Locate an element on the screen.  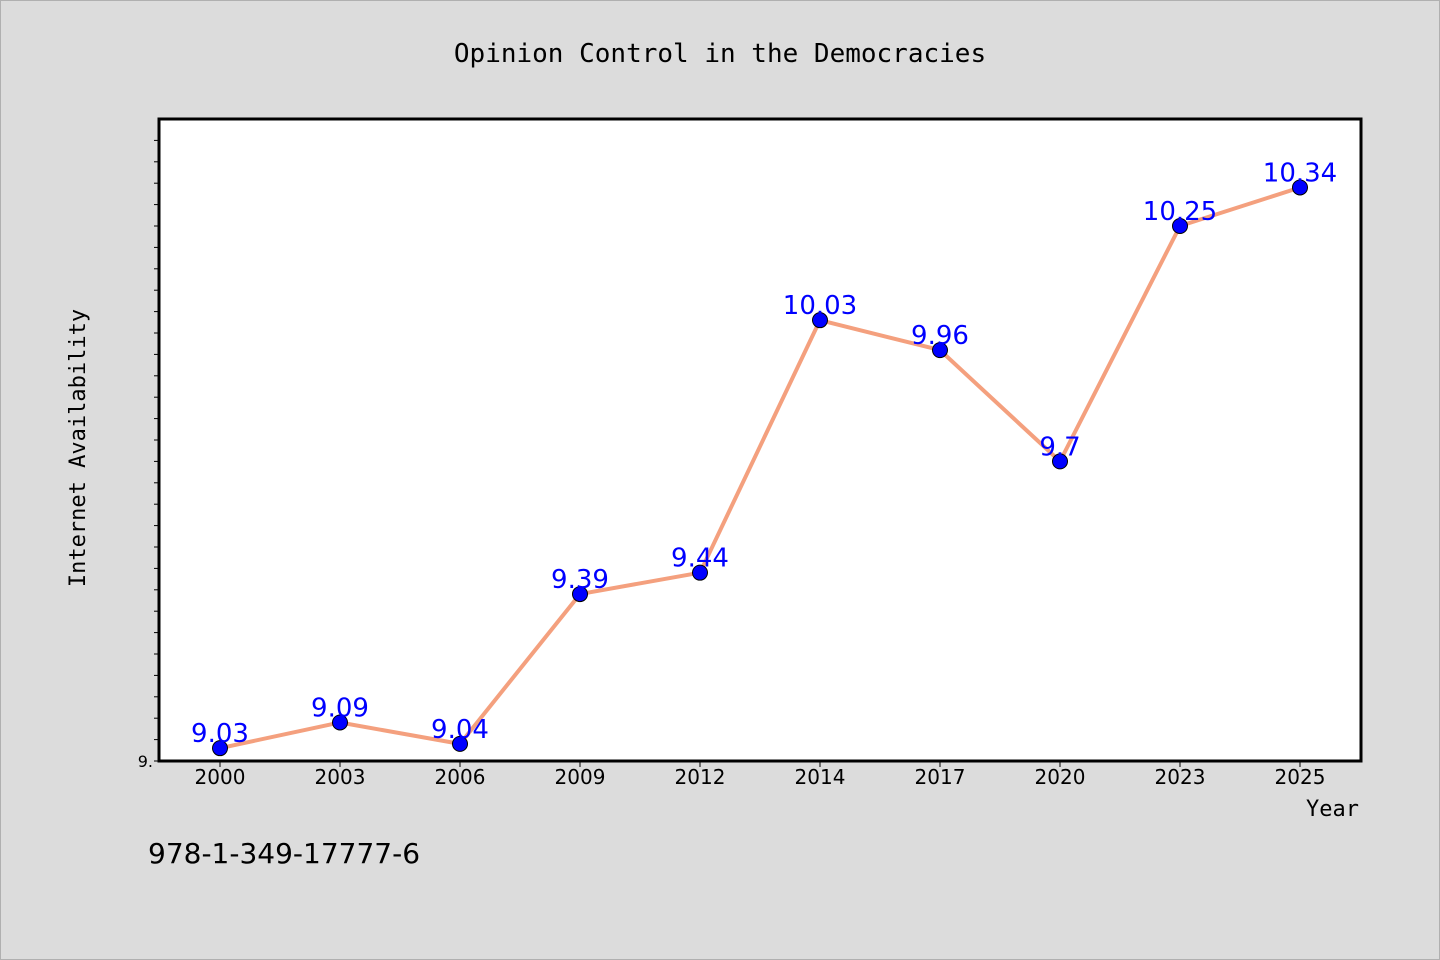
data-label: 9.09 is located at coordinates (340, 708).